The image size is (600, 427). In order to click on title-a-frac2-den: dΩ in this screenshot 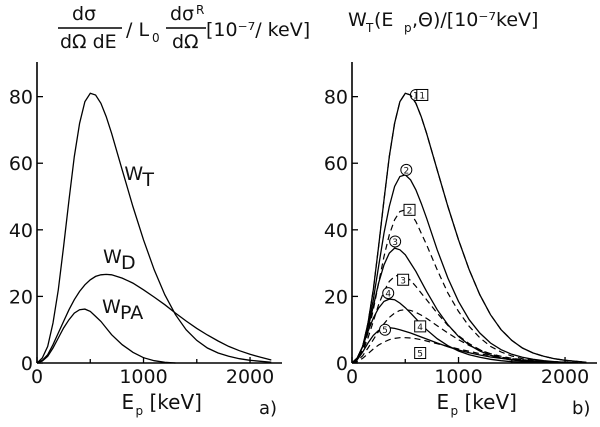, I will do `click(185, 42)`.